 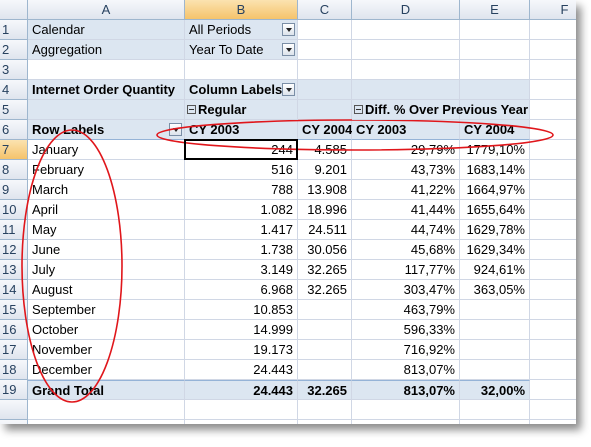 I want to click on cell: 788, so click(x=241, y=190).